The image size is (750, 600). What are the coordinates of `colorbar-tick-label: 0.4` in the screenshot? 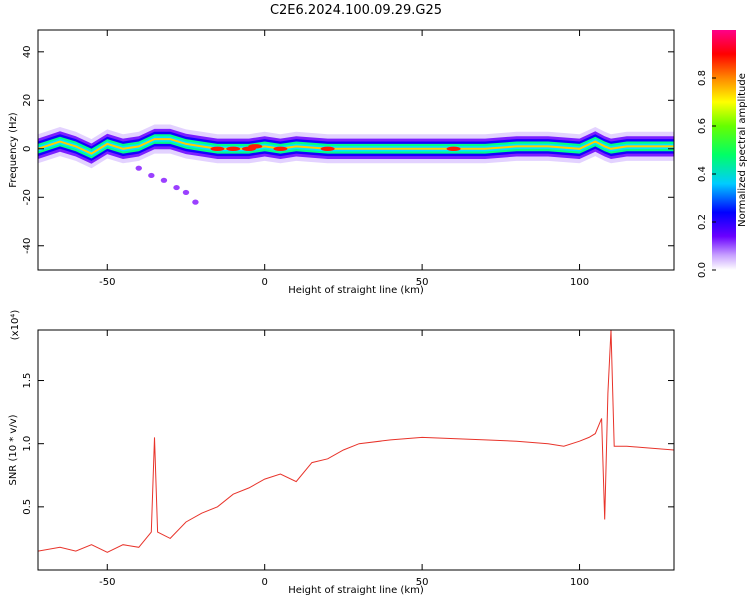 It's located at (702, 174).